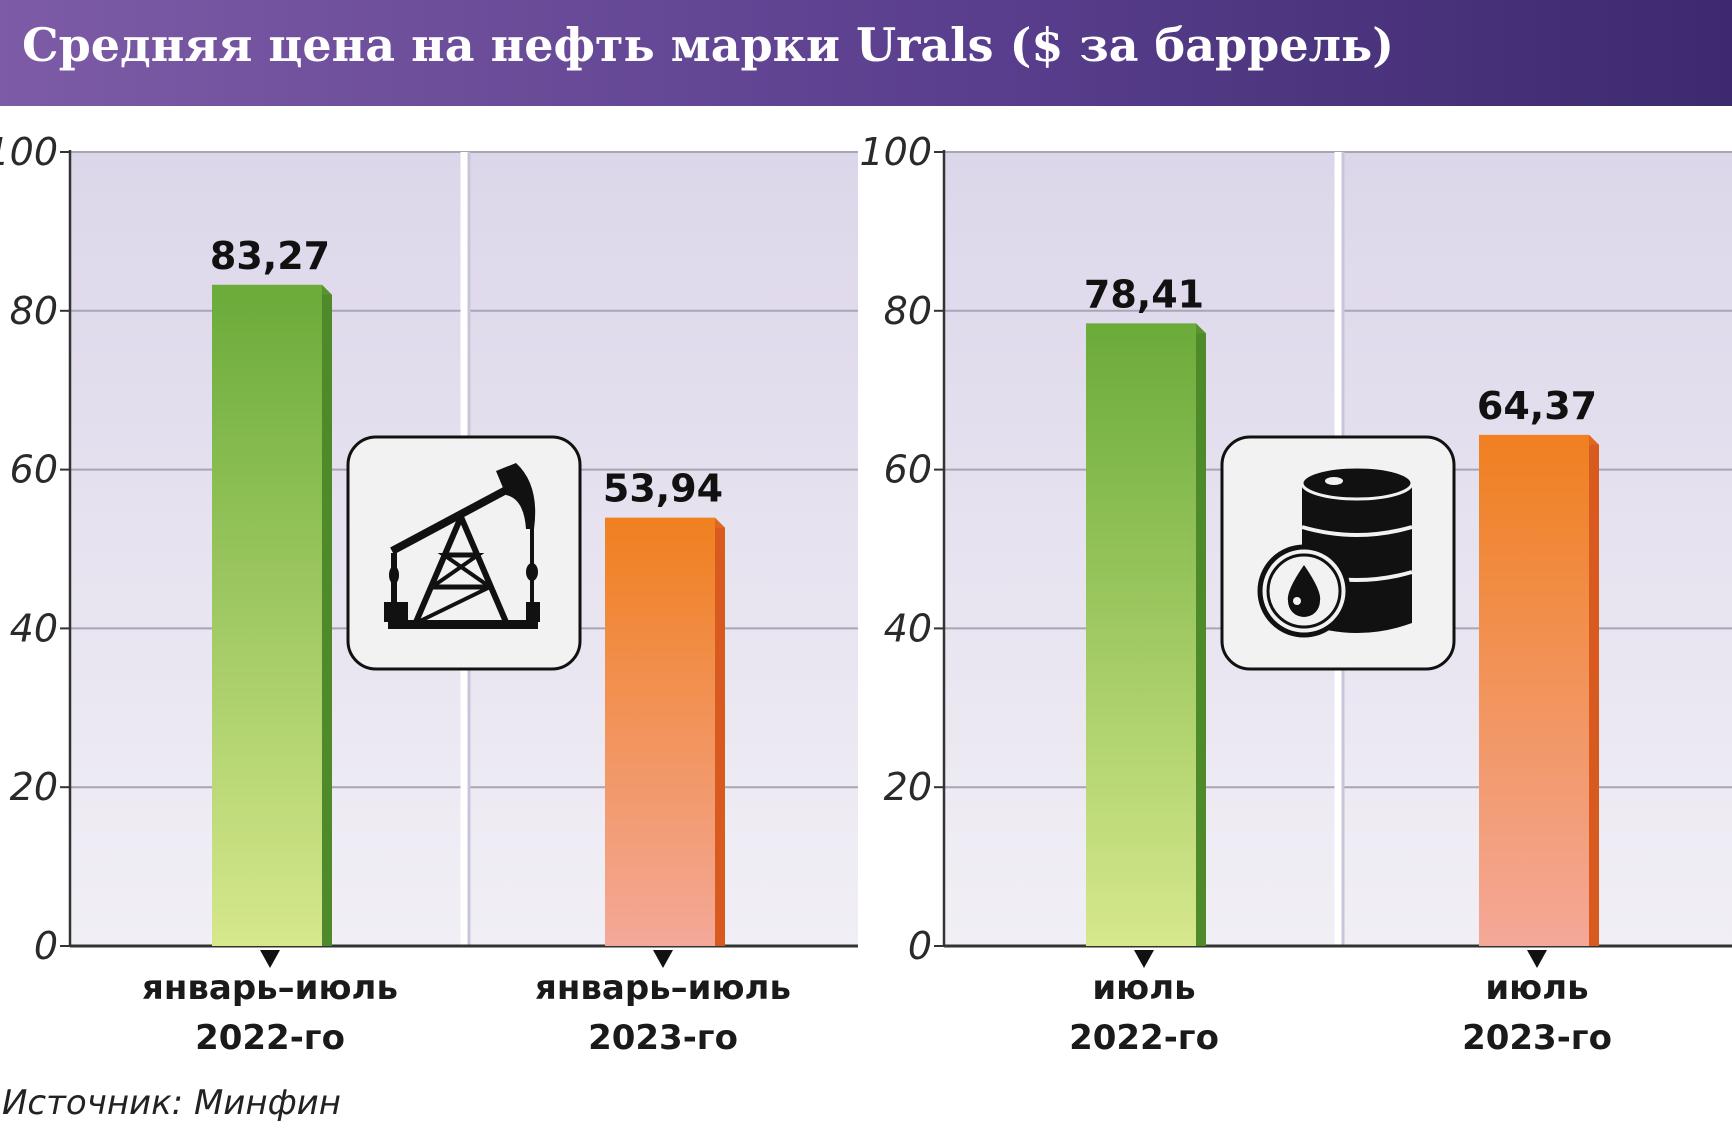  I want to click on data-label: 53,94, so click(663, 489).